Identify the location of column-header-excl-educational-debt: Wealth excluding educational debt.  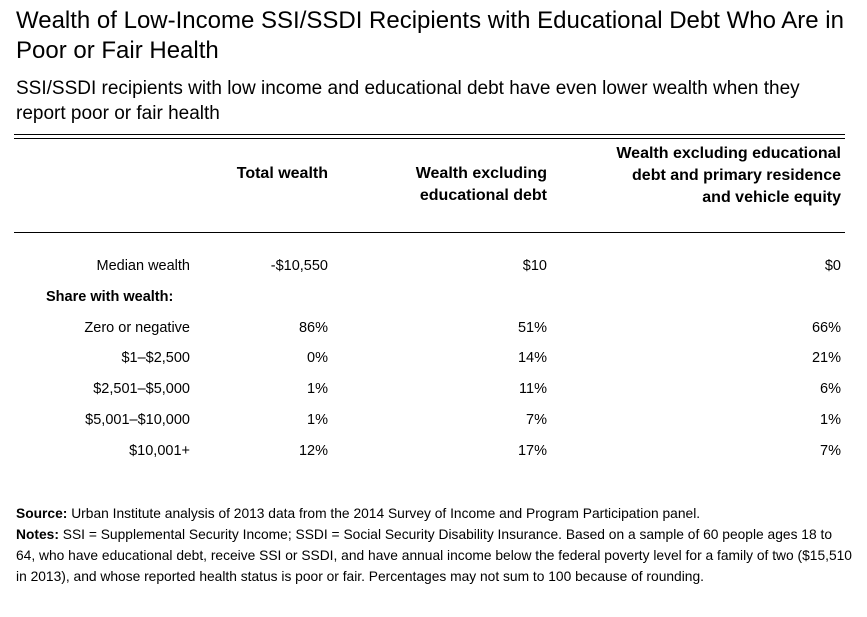
(481, 184).